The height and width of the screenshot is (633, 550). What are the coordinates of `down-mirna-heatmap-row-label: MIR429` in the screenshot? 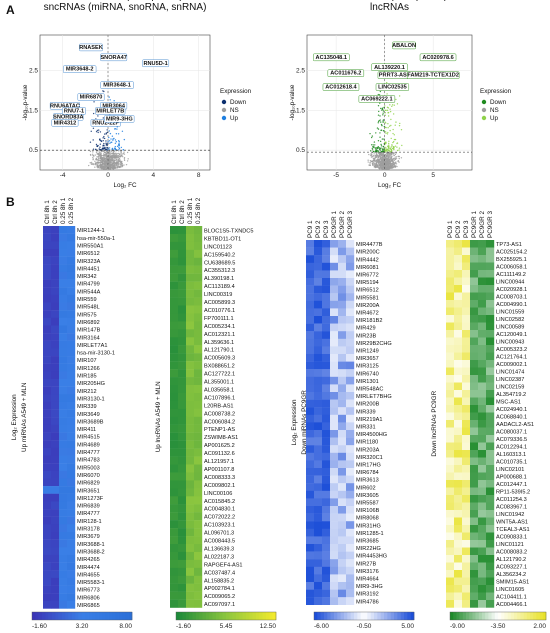 It's located at (366, 329).